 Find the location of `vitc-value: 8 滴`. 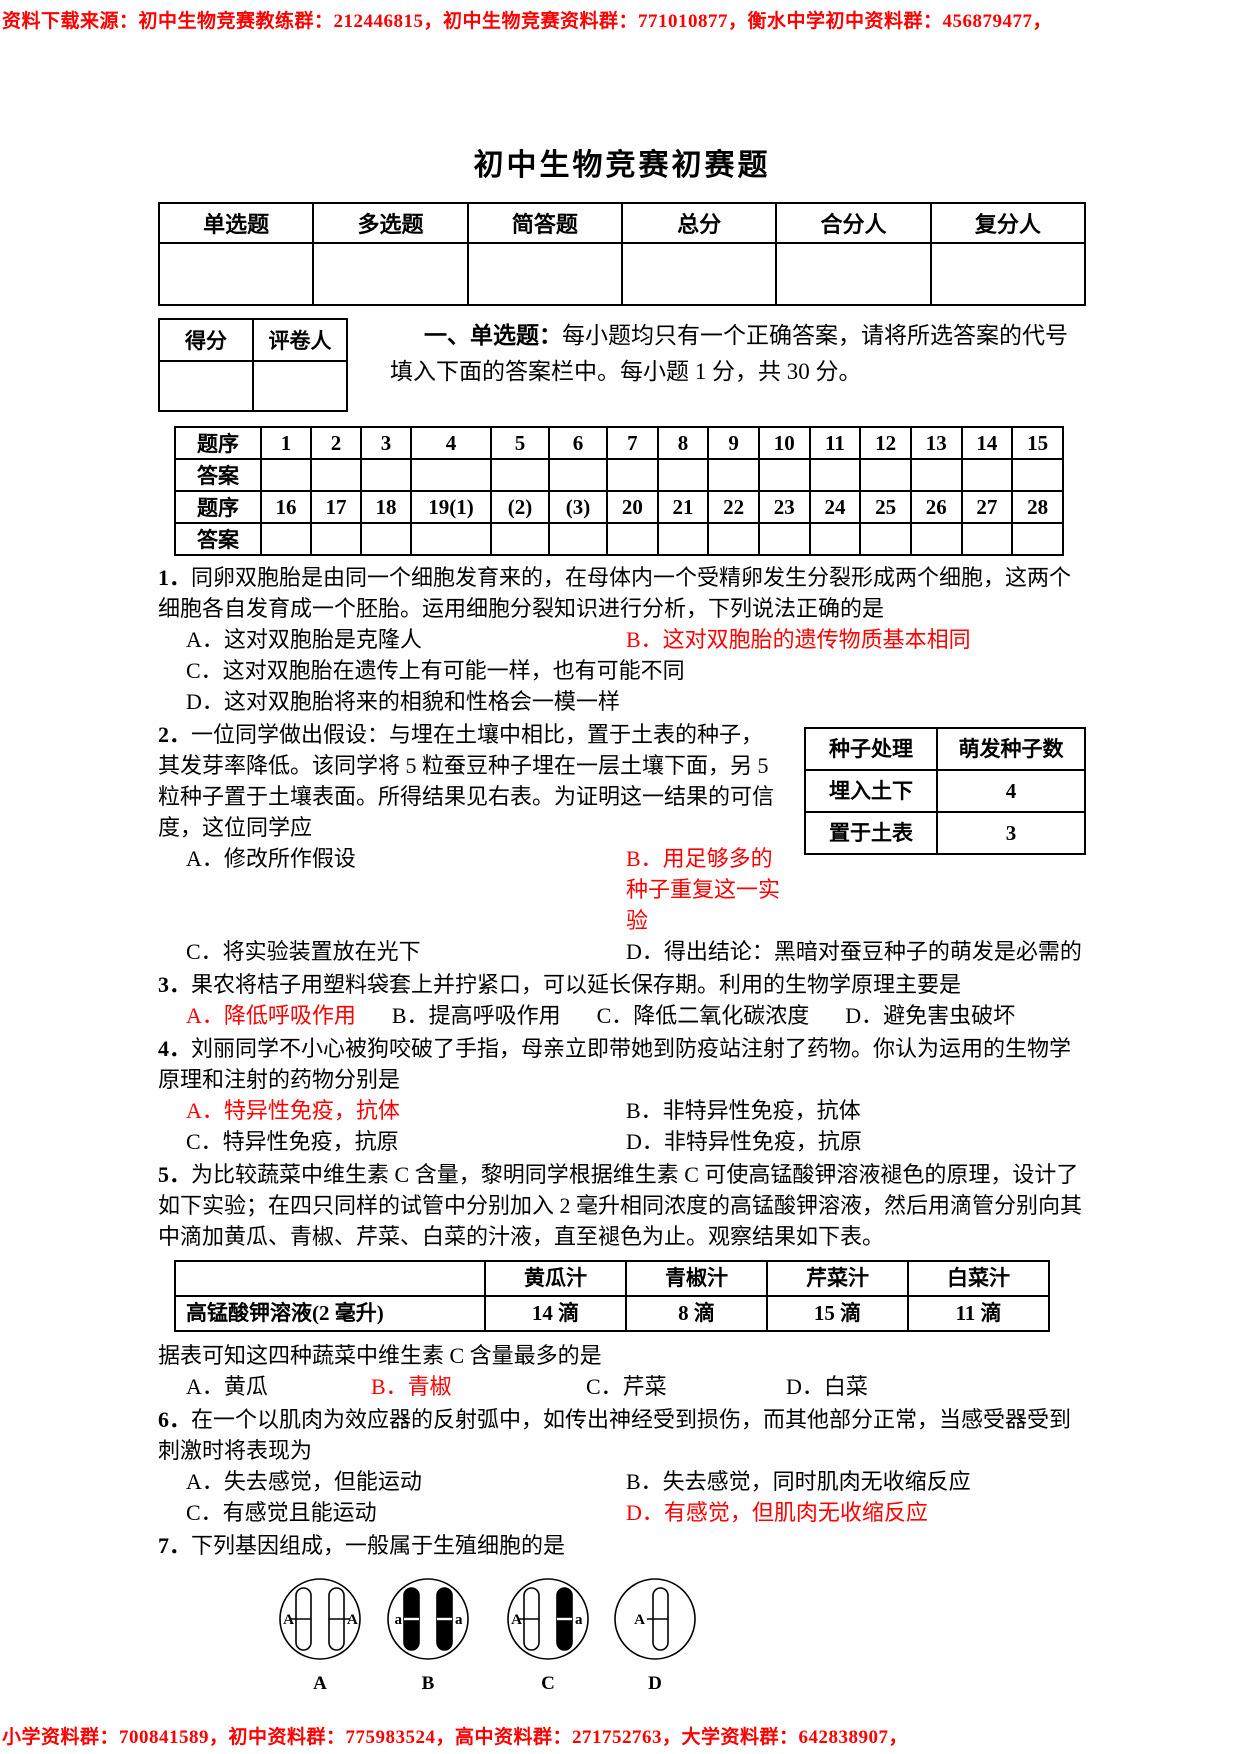

vitc-value: 8 滴 is located at coordinates (696, 1313).